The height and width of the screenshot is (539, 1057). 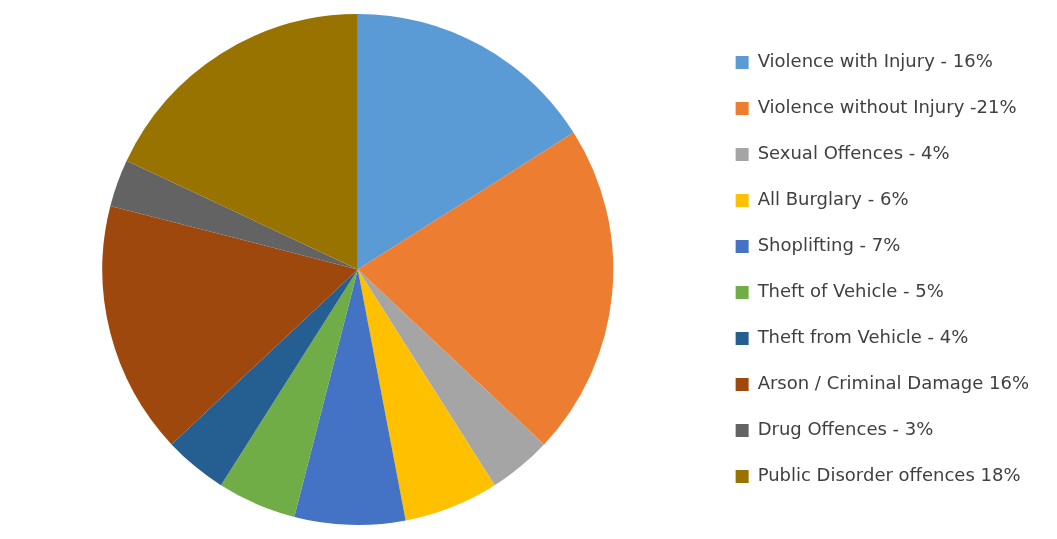 I want to click on legend-label: Violence with Injury - 16%, so click(x=875, y=61).